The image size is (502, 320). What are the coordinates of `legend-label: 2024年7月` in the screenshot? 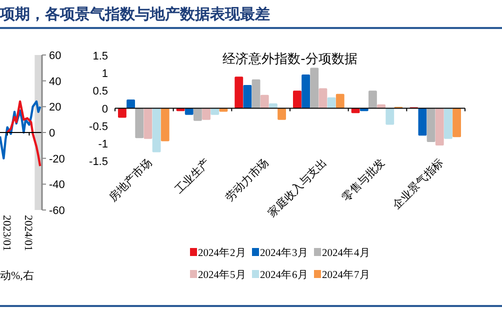 It's located at (346, 275).